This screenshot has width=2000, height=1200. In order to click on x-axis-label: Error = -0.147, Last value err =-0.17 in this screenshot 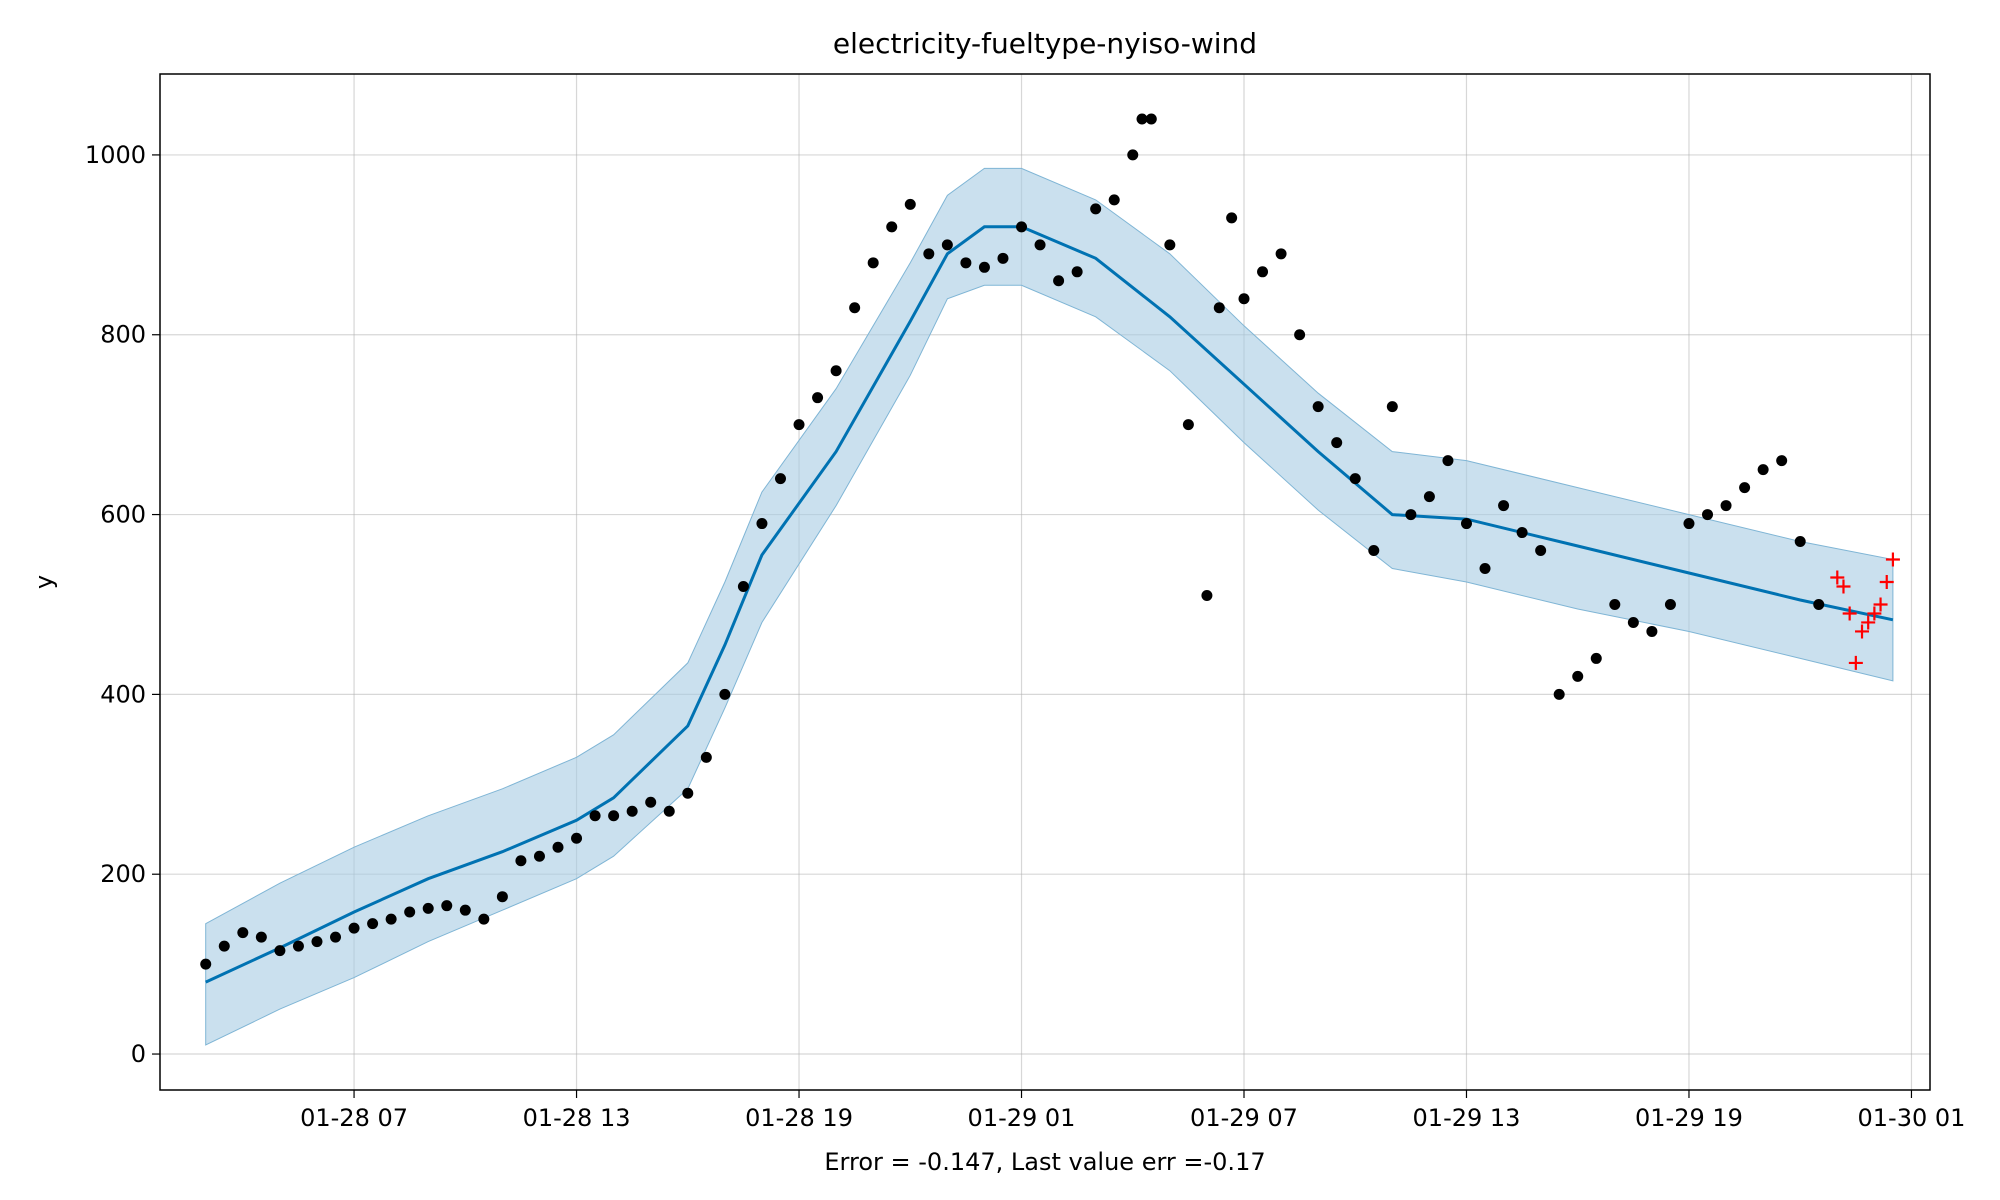, I will do `click(1044, 1162)`.